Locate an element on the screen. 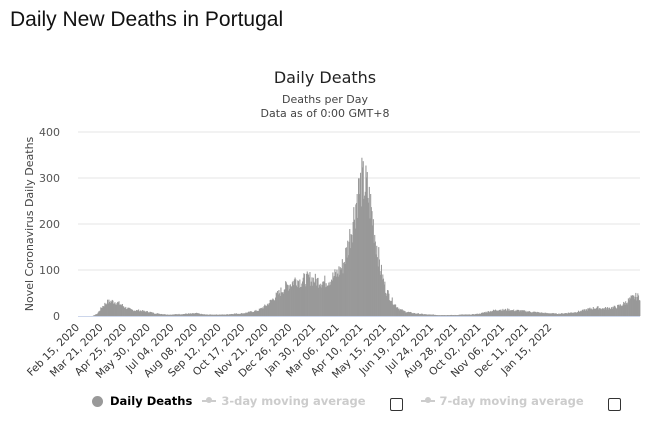  legend-daily-deaths: Daily Deaths is located at coordinates (142, 401).